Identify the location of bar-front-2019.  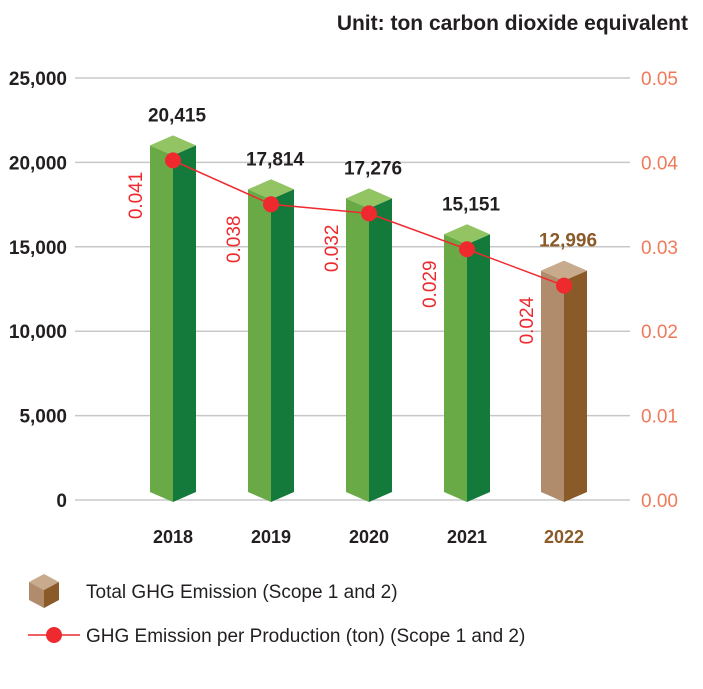
(259, 345).